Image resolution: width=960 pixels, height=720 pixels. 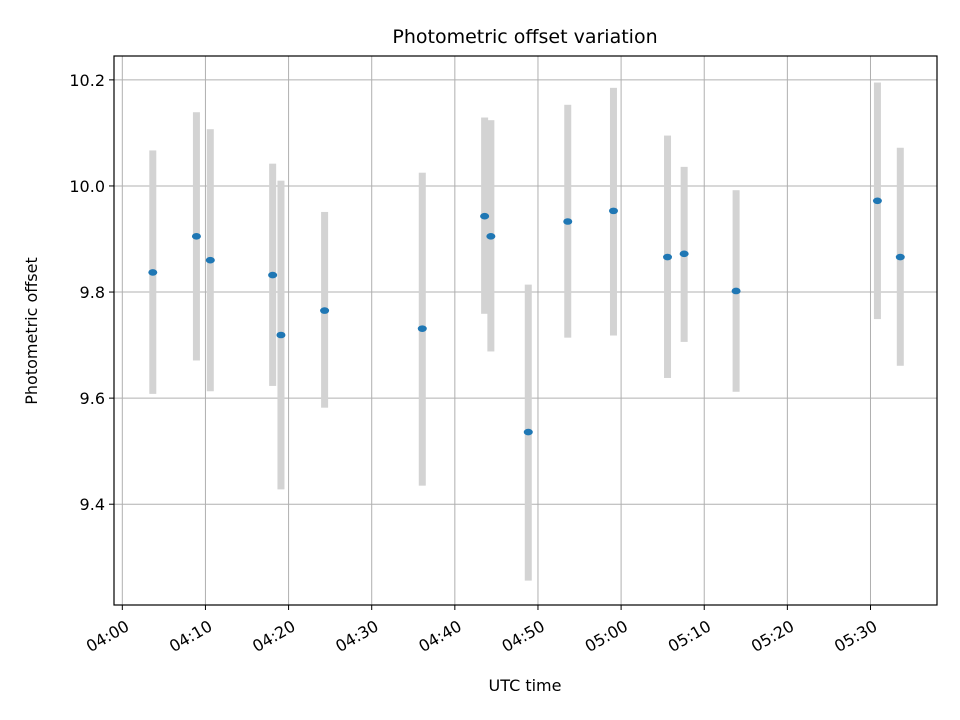 I want to click on y-axis: 9.4 9.6 9.8 10.0 10.2, so click(x=91, y=292).